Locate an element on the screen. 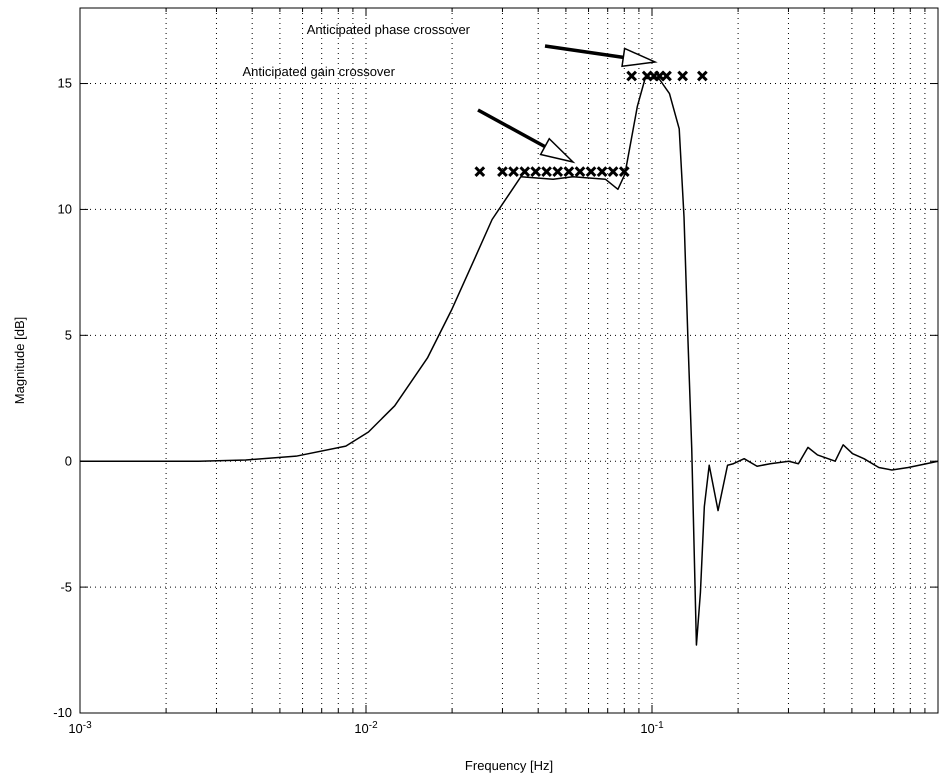  y-axis-title: Magnitude [dB] is located at coordinates (19, 360).